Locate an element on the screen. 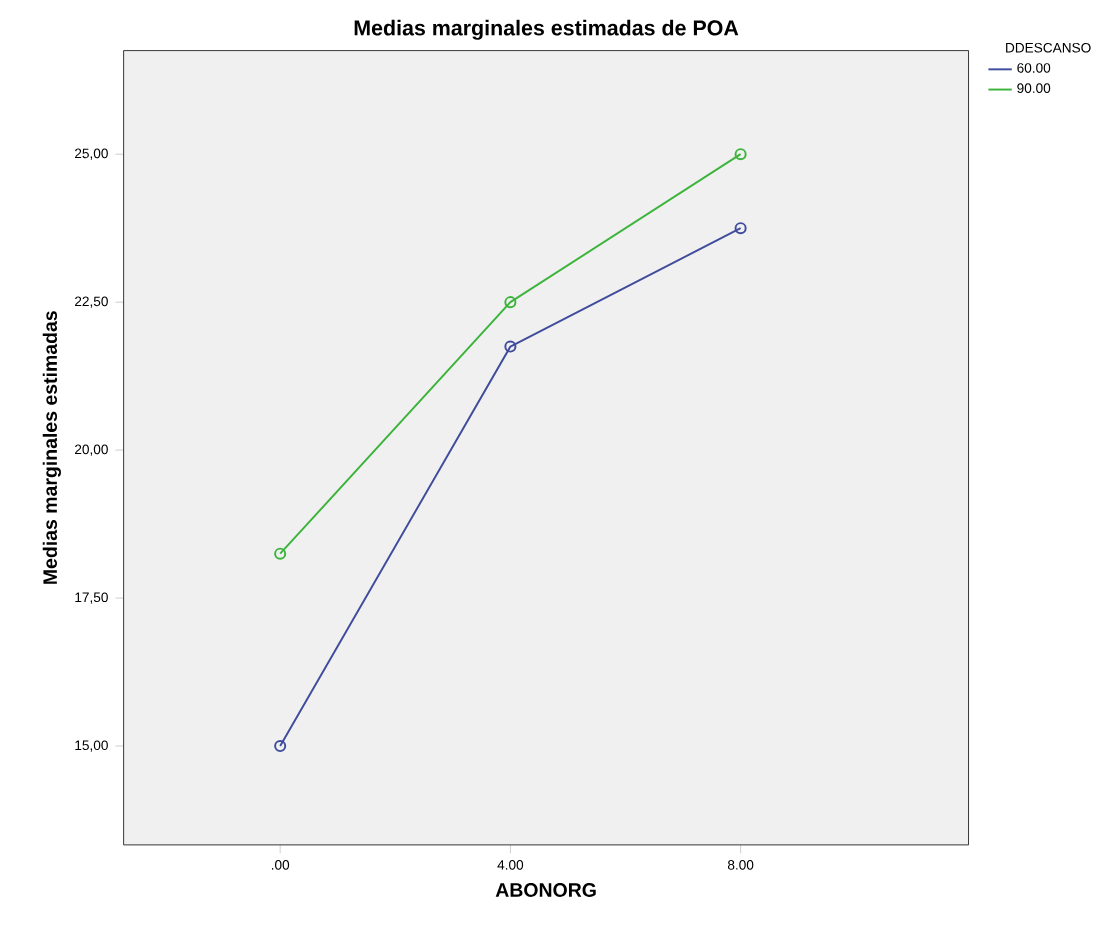  legend-title: DDESCANSO is located at coordinates (1048, 47).